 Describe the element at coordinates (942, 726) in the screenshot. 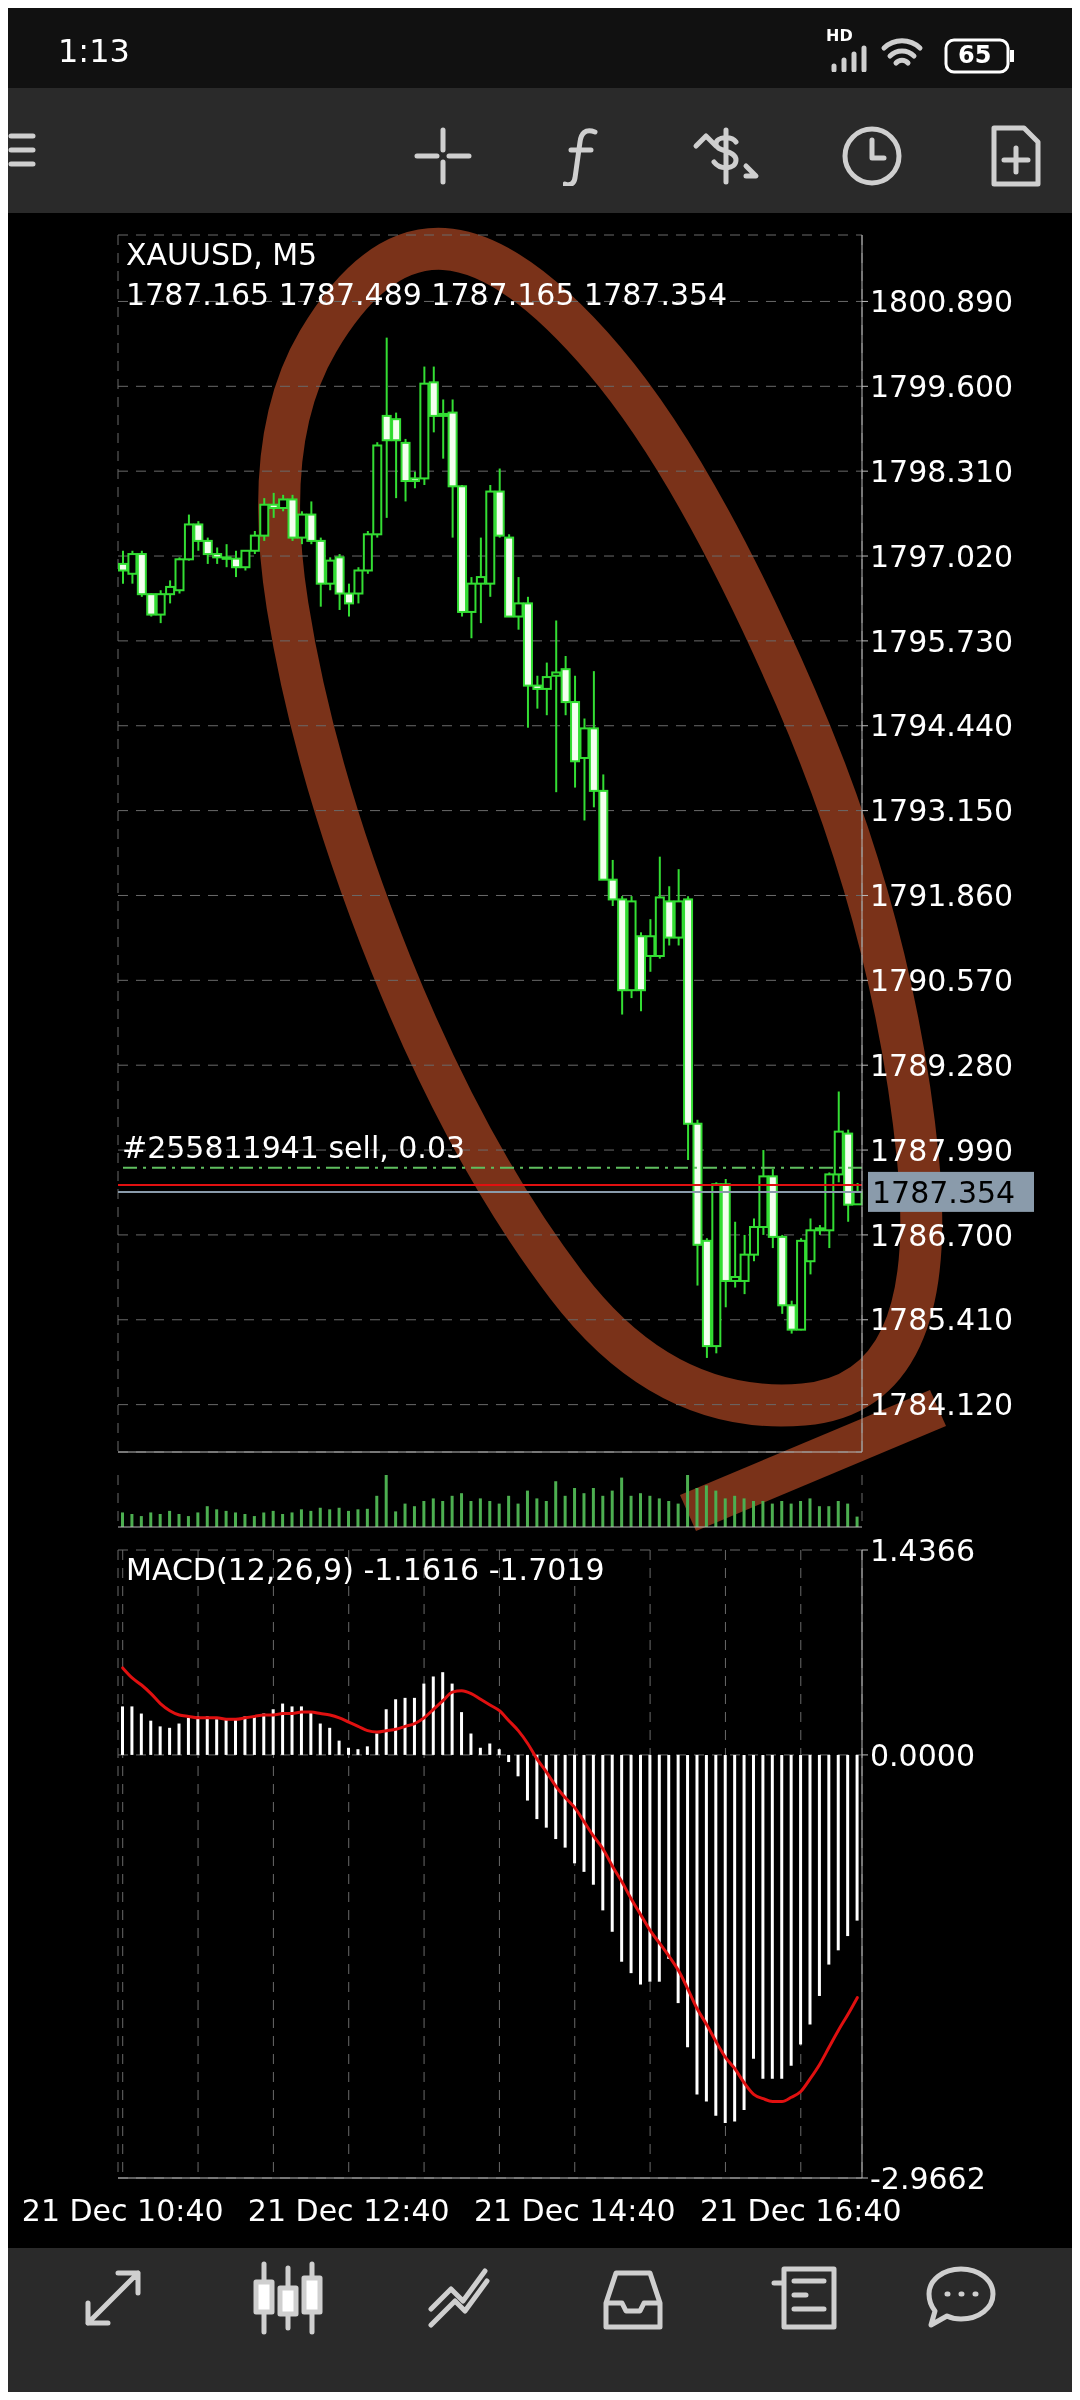

I see `y-tick-label: 1794.440` at that location.